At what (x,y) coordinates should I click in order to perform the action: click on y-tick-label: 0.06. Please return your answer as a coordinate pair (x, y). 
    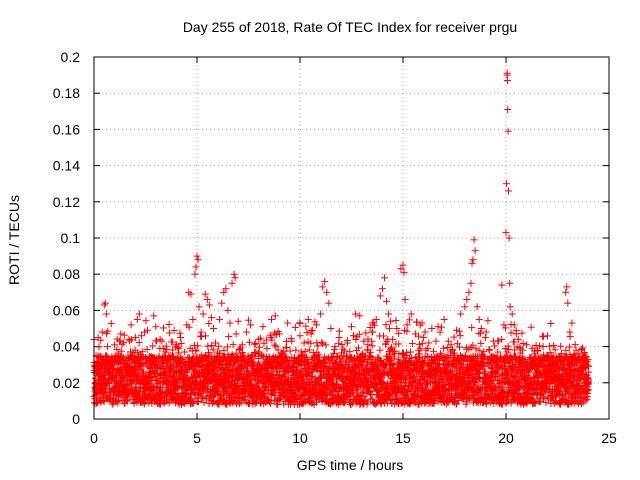
    Looking at the image, I should click on (66, 310).